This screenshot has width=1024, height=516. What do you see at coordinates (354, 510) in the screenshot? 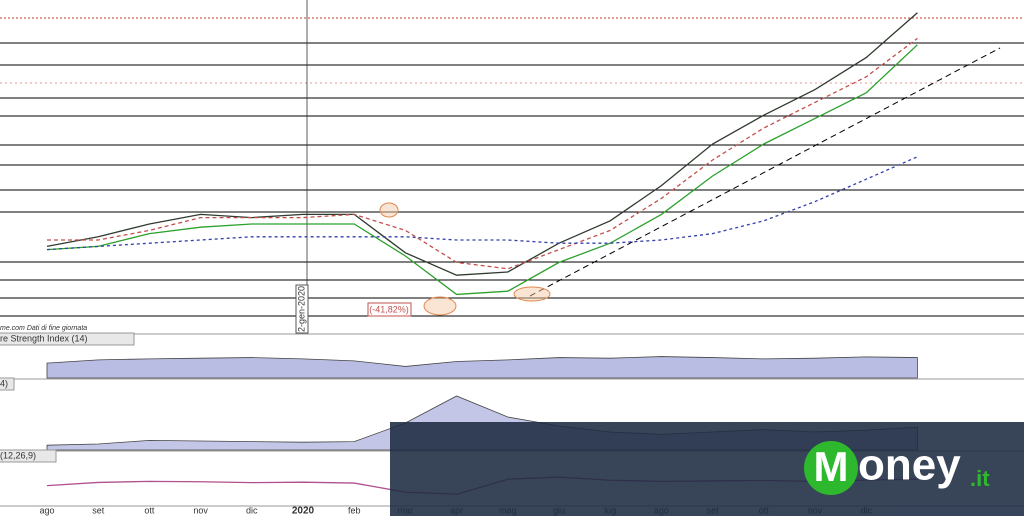
I see `x-tick-label: feb` at bounding box center [354, 510].